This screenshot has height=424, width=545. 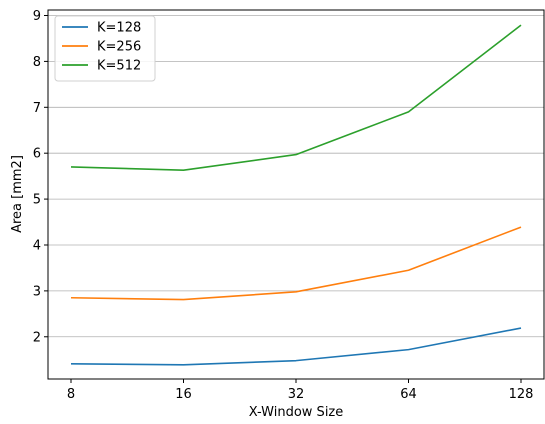 What do you see at coordinates (296, 394) in the screenshot?
I see `x-tick-label: 32` at bounding box center [296, 394].